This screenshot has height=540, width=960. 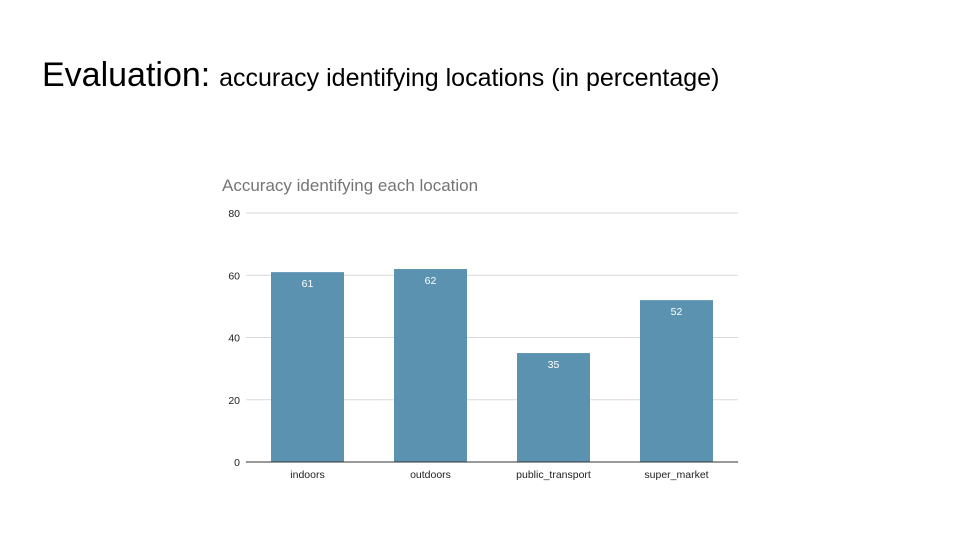 I want to click on data-label-super_market: 52, so click(x=677, y=312).